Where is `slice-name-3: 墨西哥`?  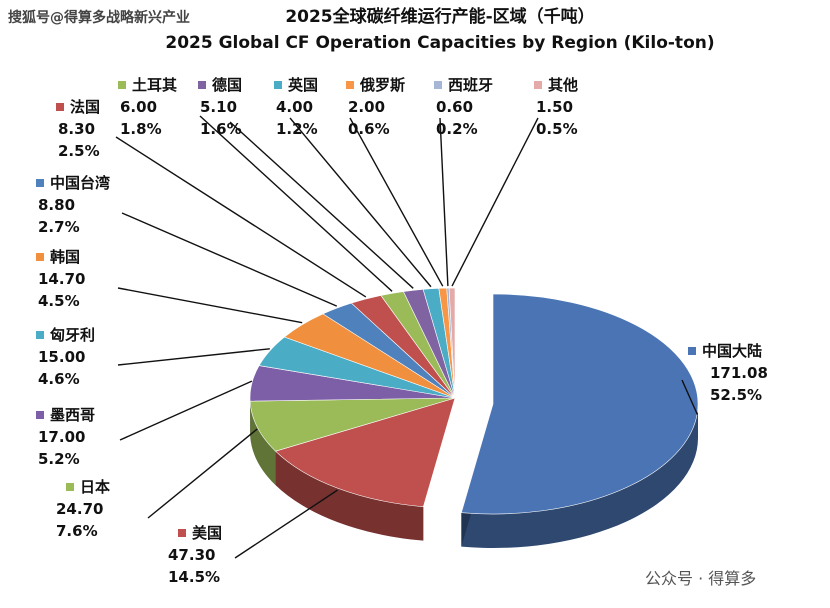 slice-name-3: 墨西哥 is located at coordinates (72, 415).